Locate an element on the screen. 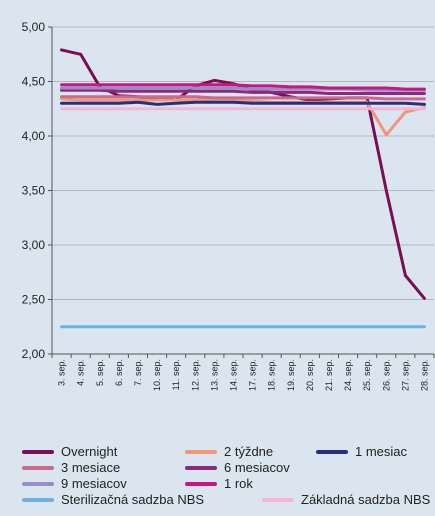  y-tick-label: 3,50 is located at coordinates (34, 191).